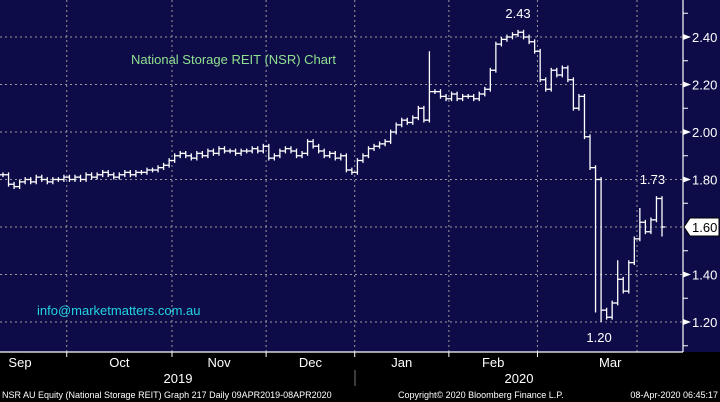 This screenshot has height=402, width=720. I want to click on y-tick-label: 1.20, so click(704, 322).